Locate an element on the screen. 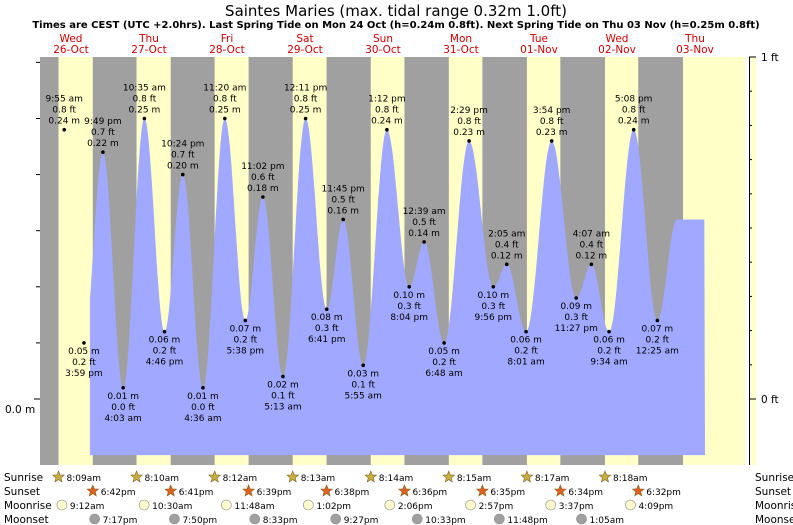 The width and height of the screenshot is (793, 525). moonrise-time: 3:37pm is located at coordinates (576, 507).